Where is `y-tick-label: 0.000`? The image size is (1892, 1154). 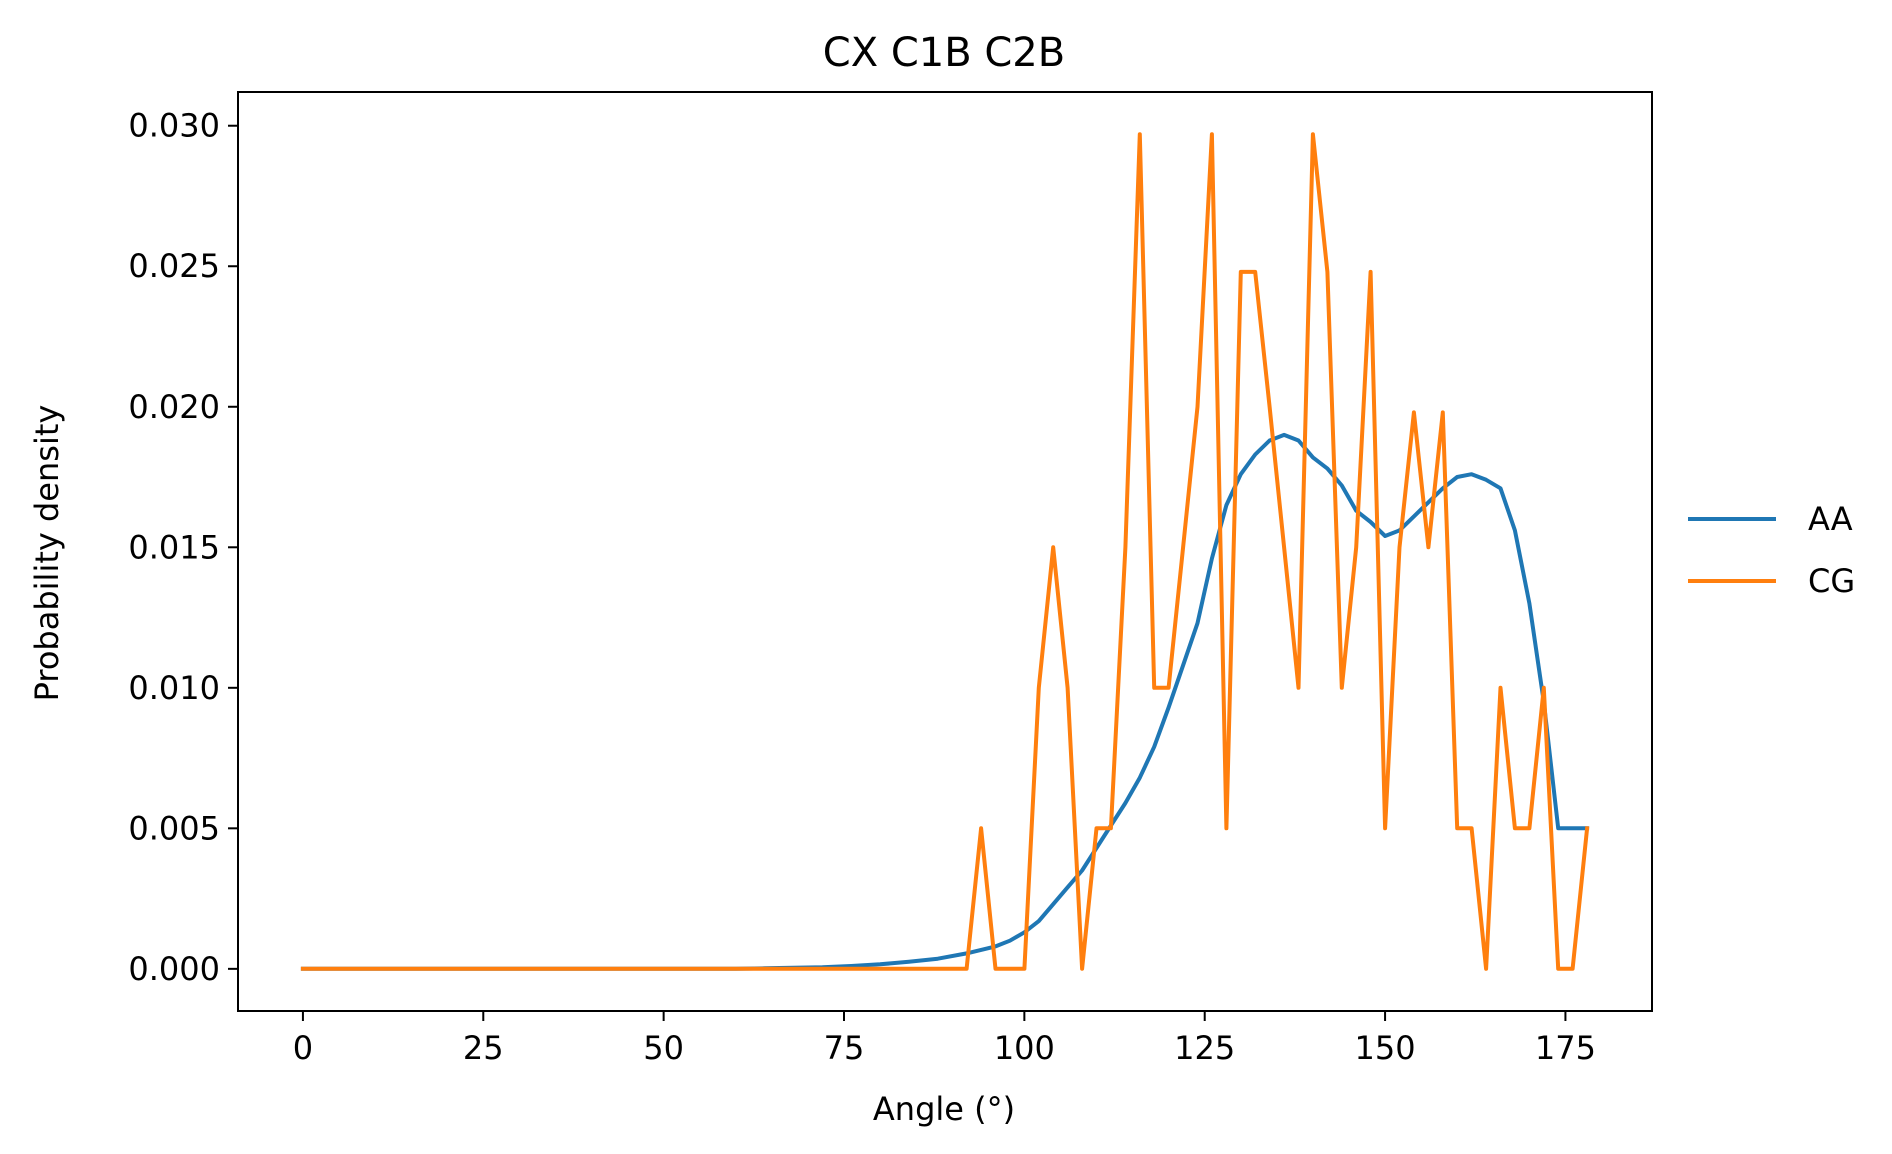 y-tick-label: 0.000 is located at coordinates (174, 969).